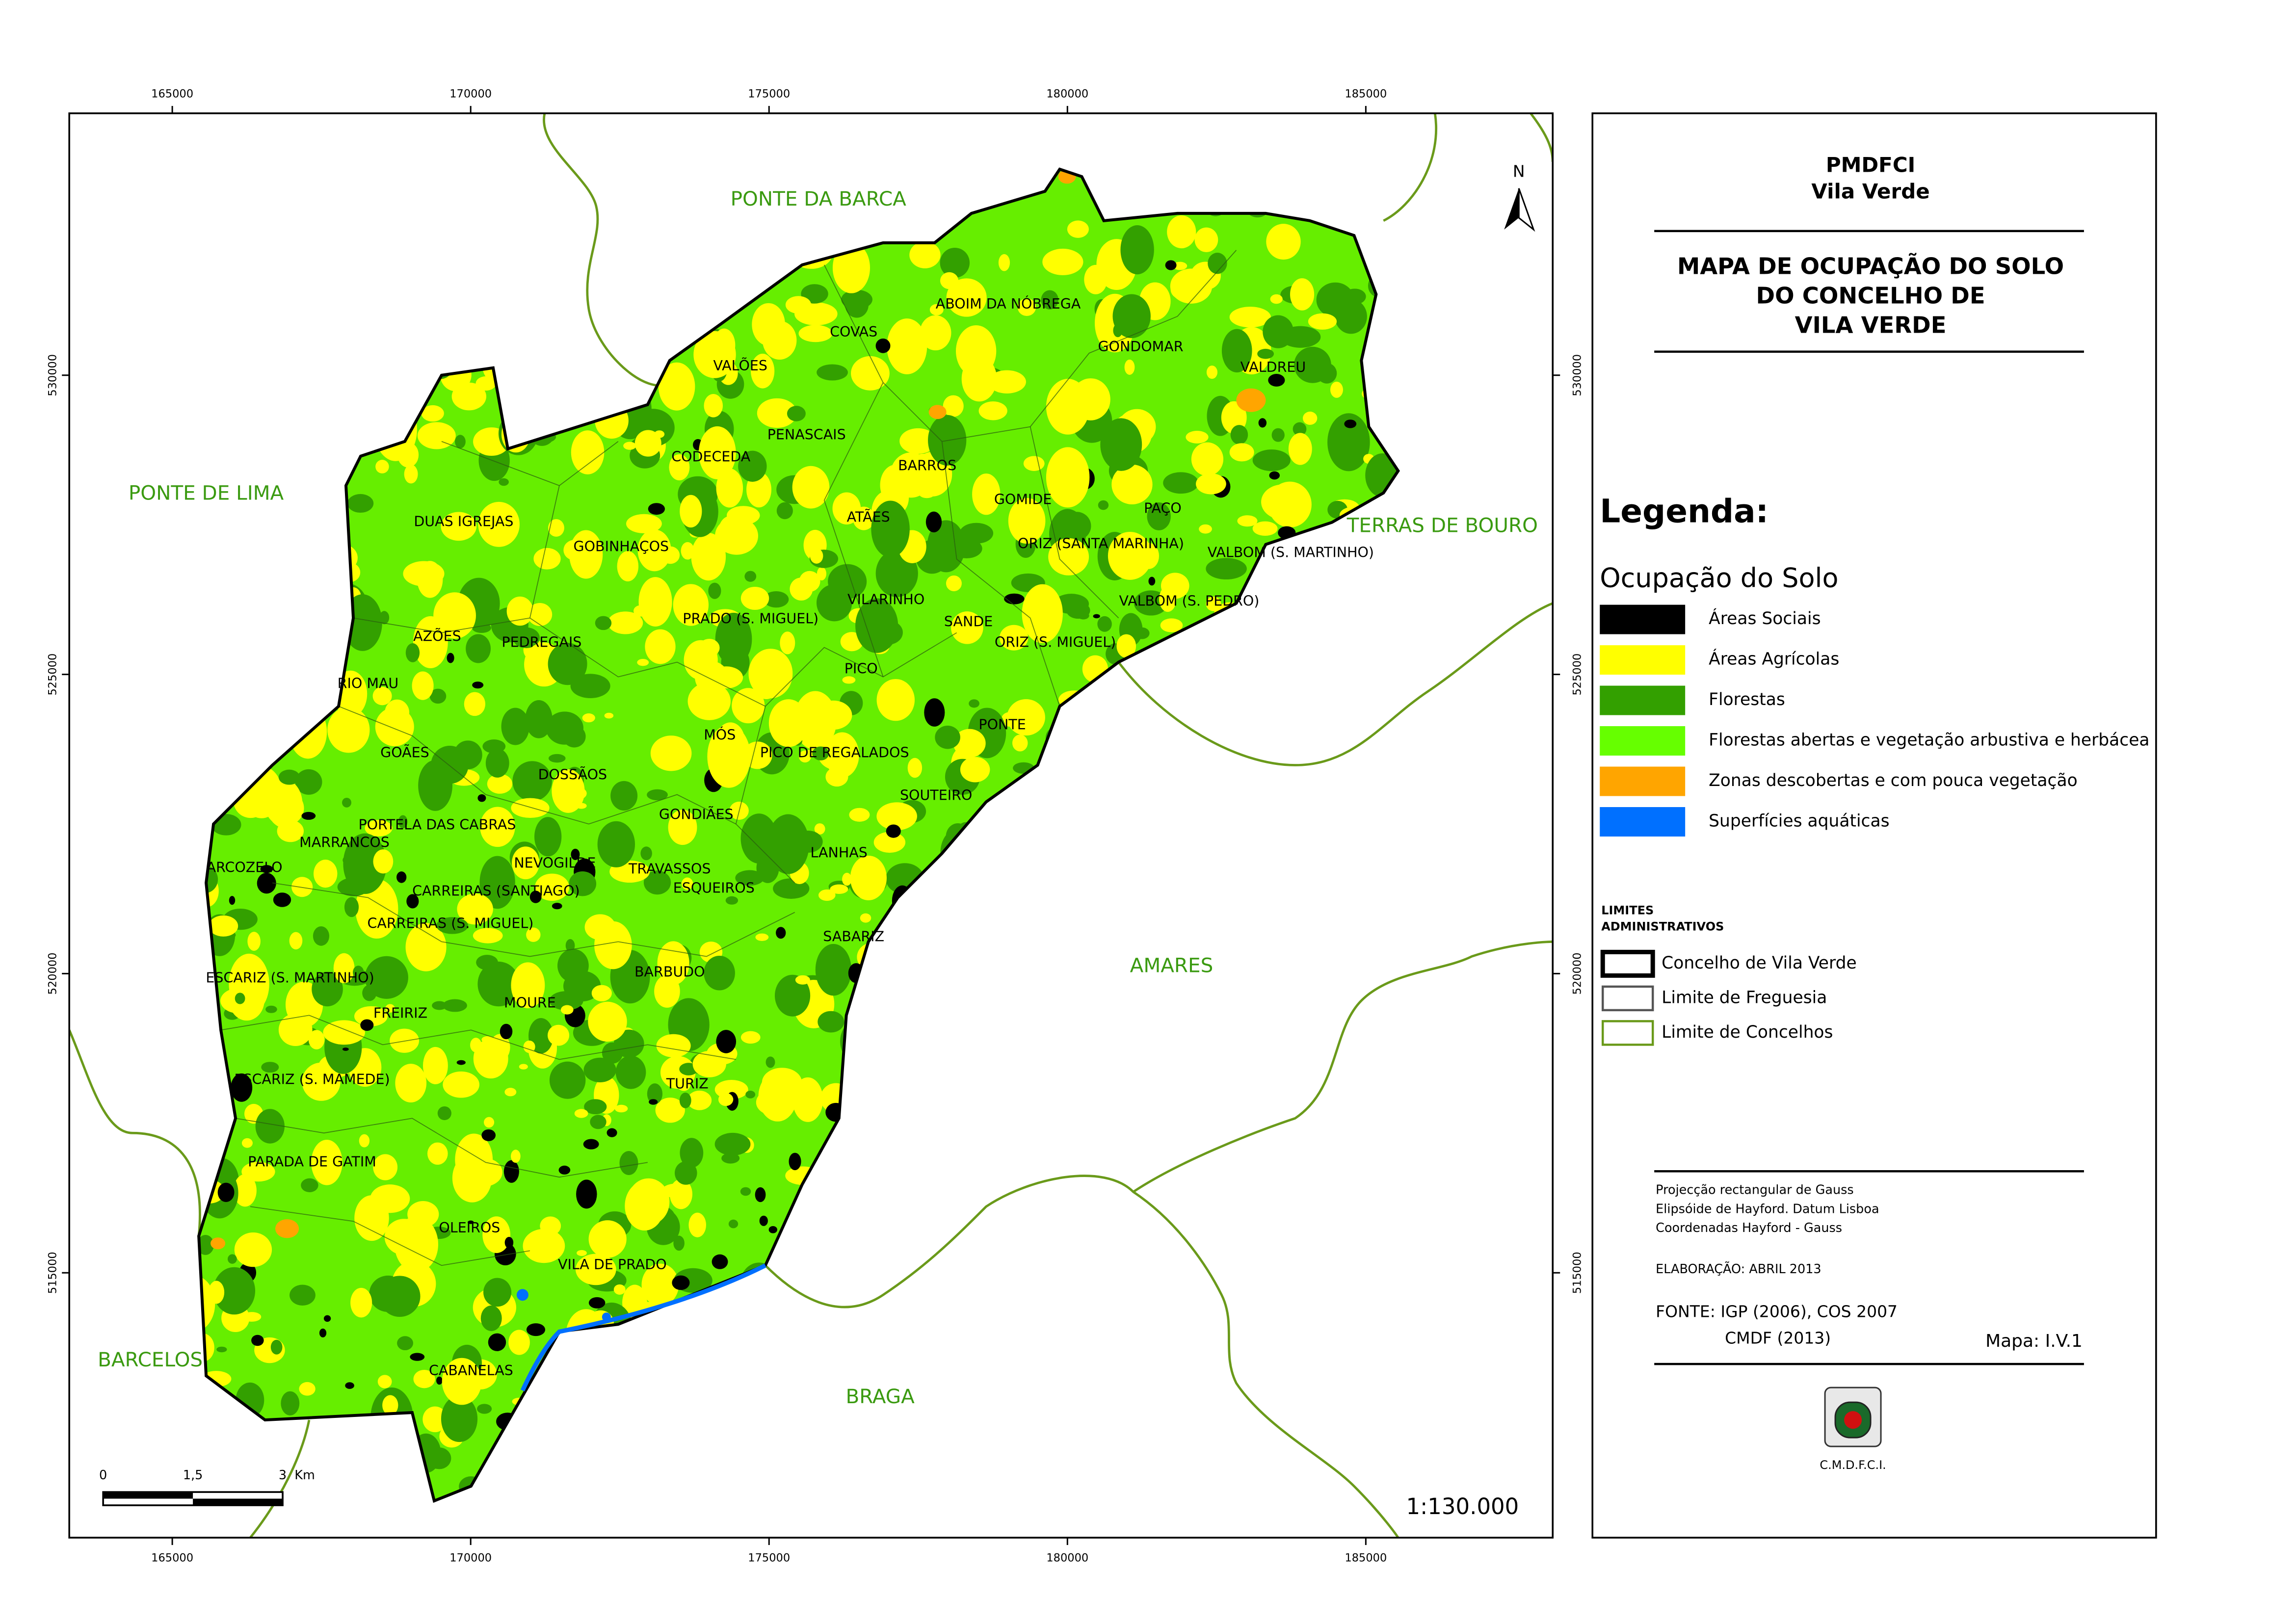 Image resolution: width=2296 pixels, height=1623 pixels. Describe the element at coordinates (1366, 93) in the screenshot. I see `x-coordinate-label: 185000` at that location.